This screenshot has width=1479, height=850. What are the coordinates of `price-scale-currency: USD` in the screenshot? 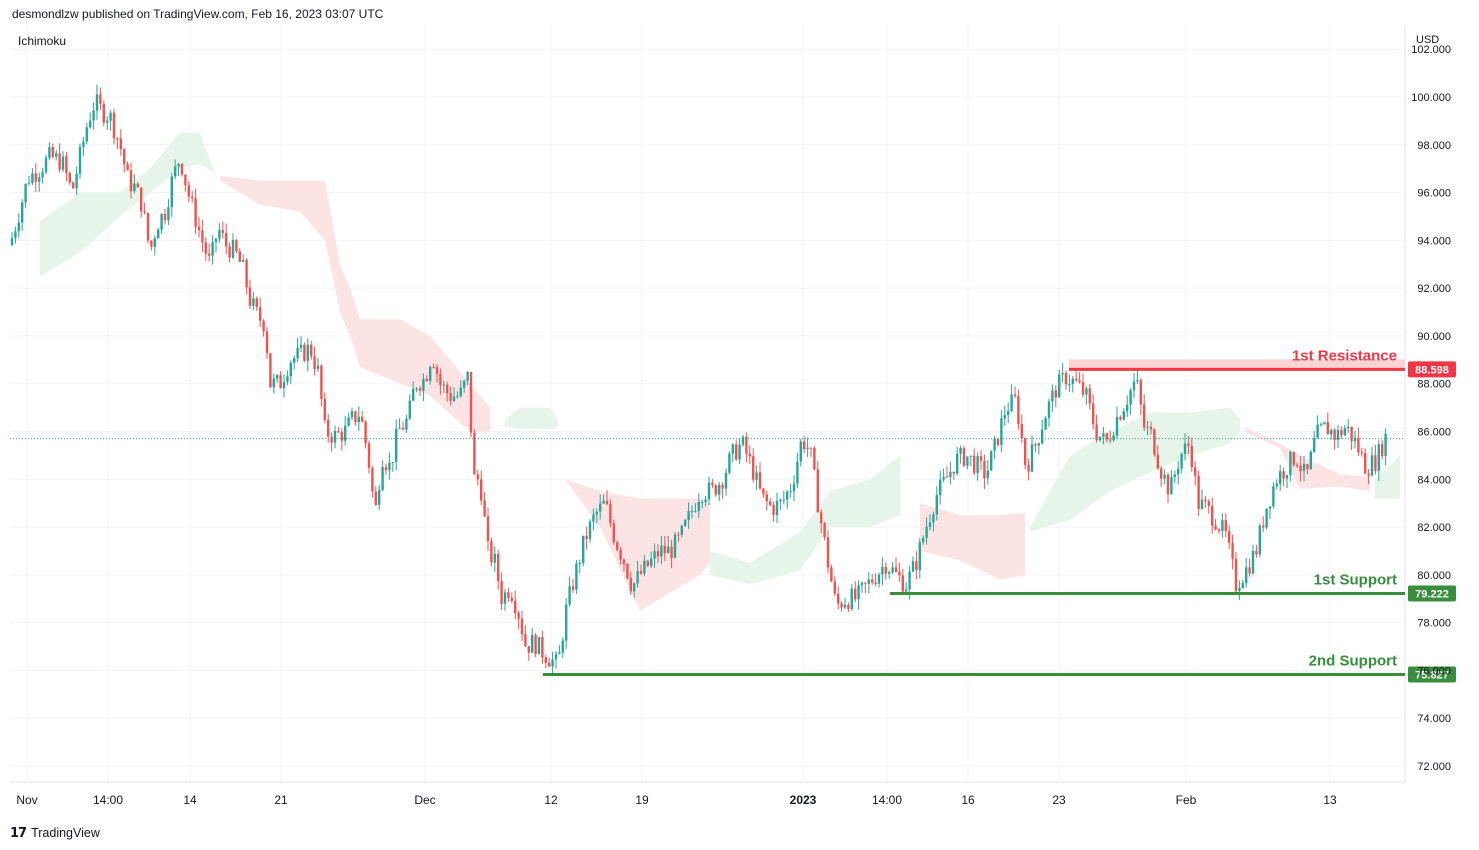 It's located at (1428, 40).